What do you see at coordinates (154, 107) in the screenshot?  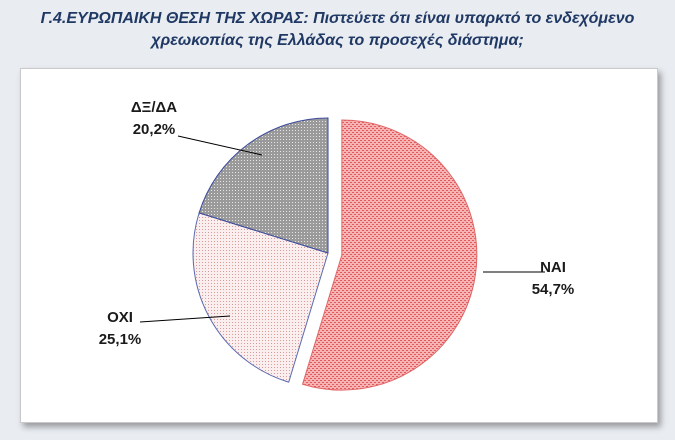 I see `slice-label-2: ΔΞ/ΔΑ` at bounding box center [154, 107].